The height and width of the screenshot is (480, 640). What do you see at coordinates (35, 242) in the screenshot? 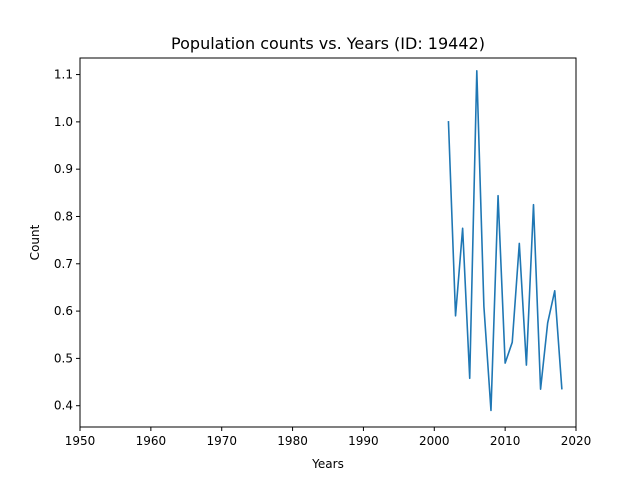
I see `y-axis-label: Count` at bounding box center [35, 242].